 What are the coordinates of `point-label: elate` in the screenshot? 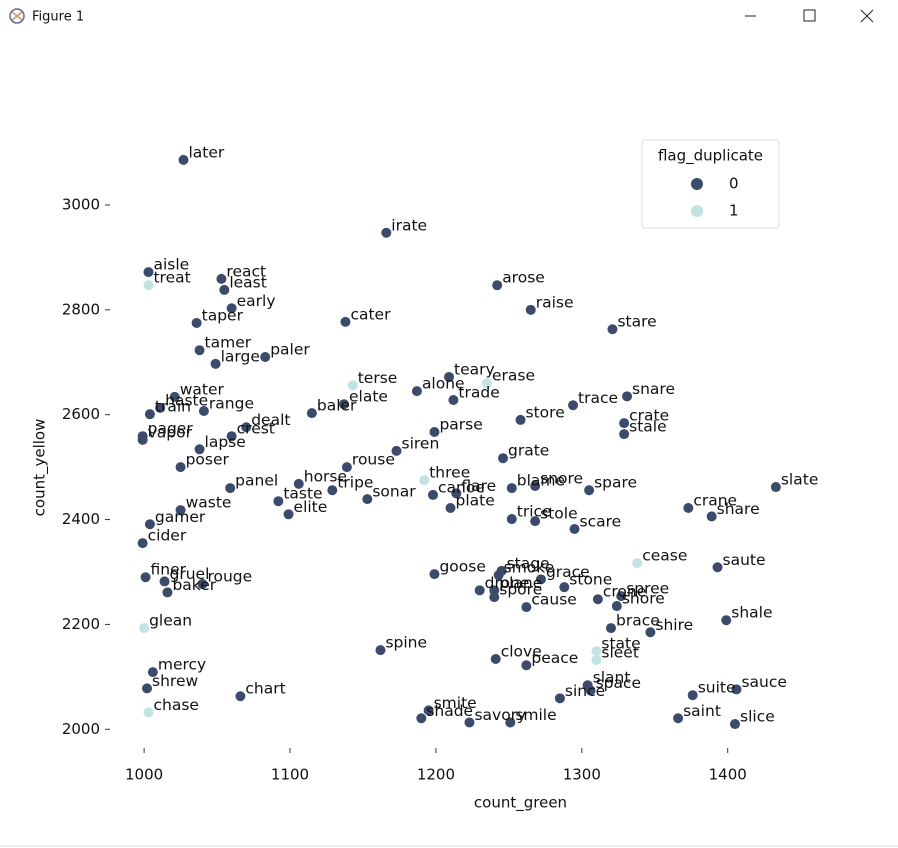 It's located at (368, 397).